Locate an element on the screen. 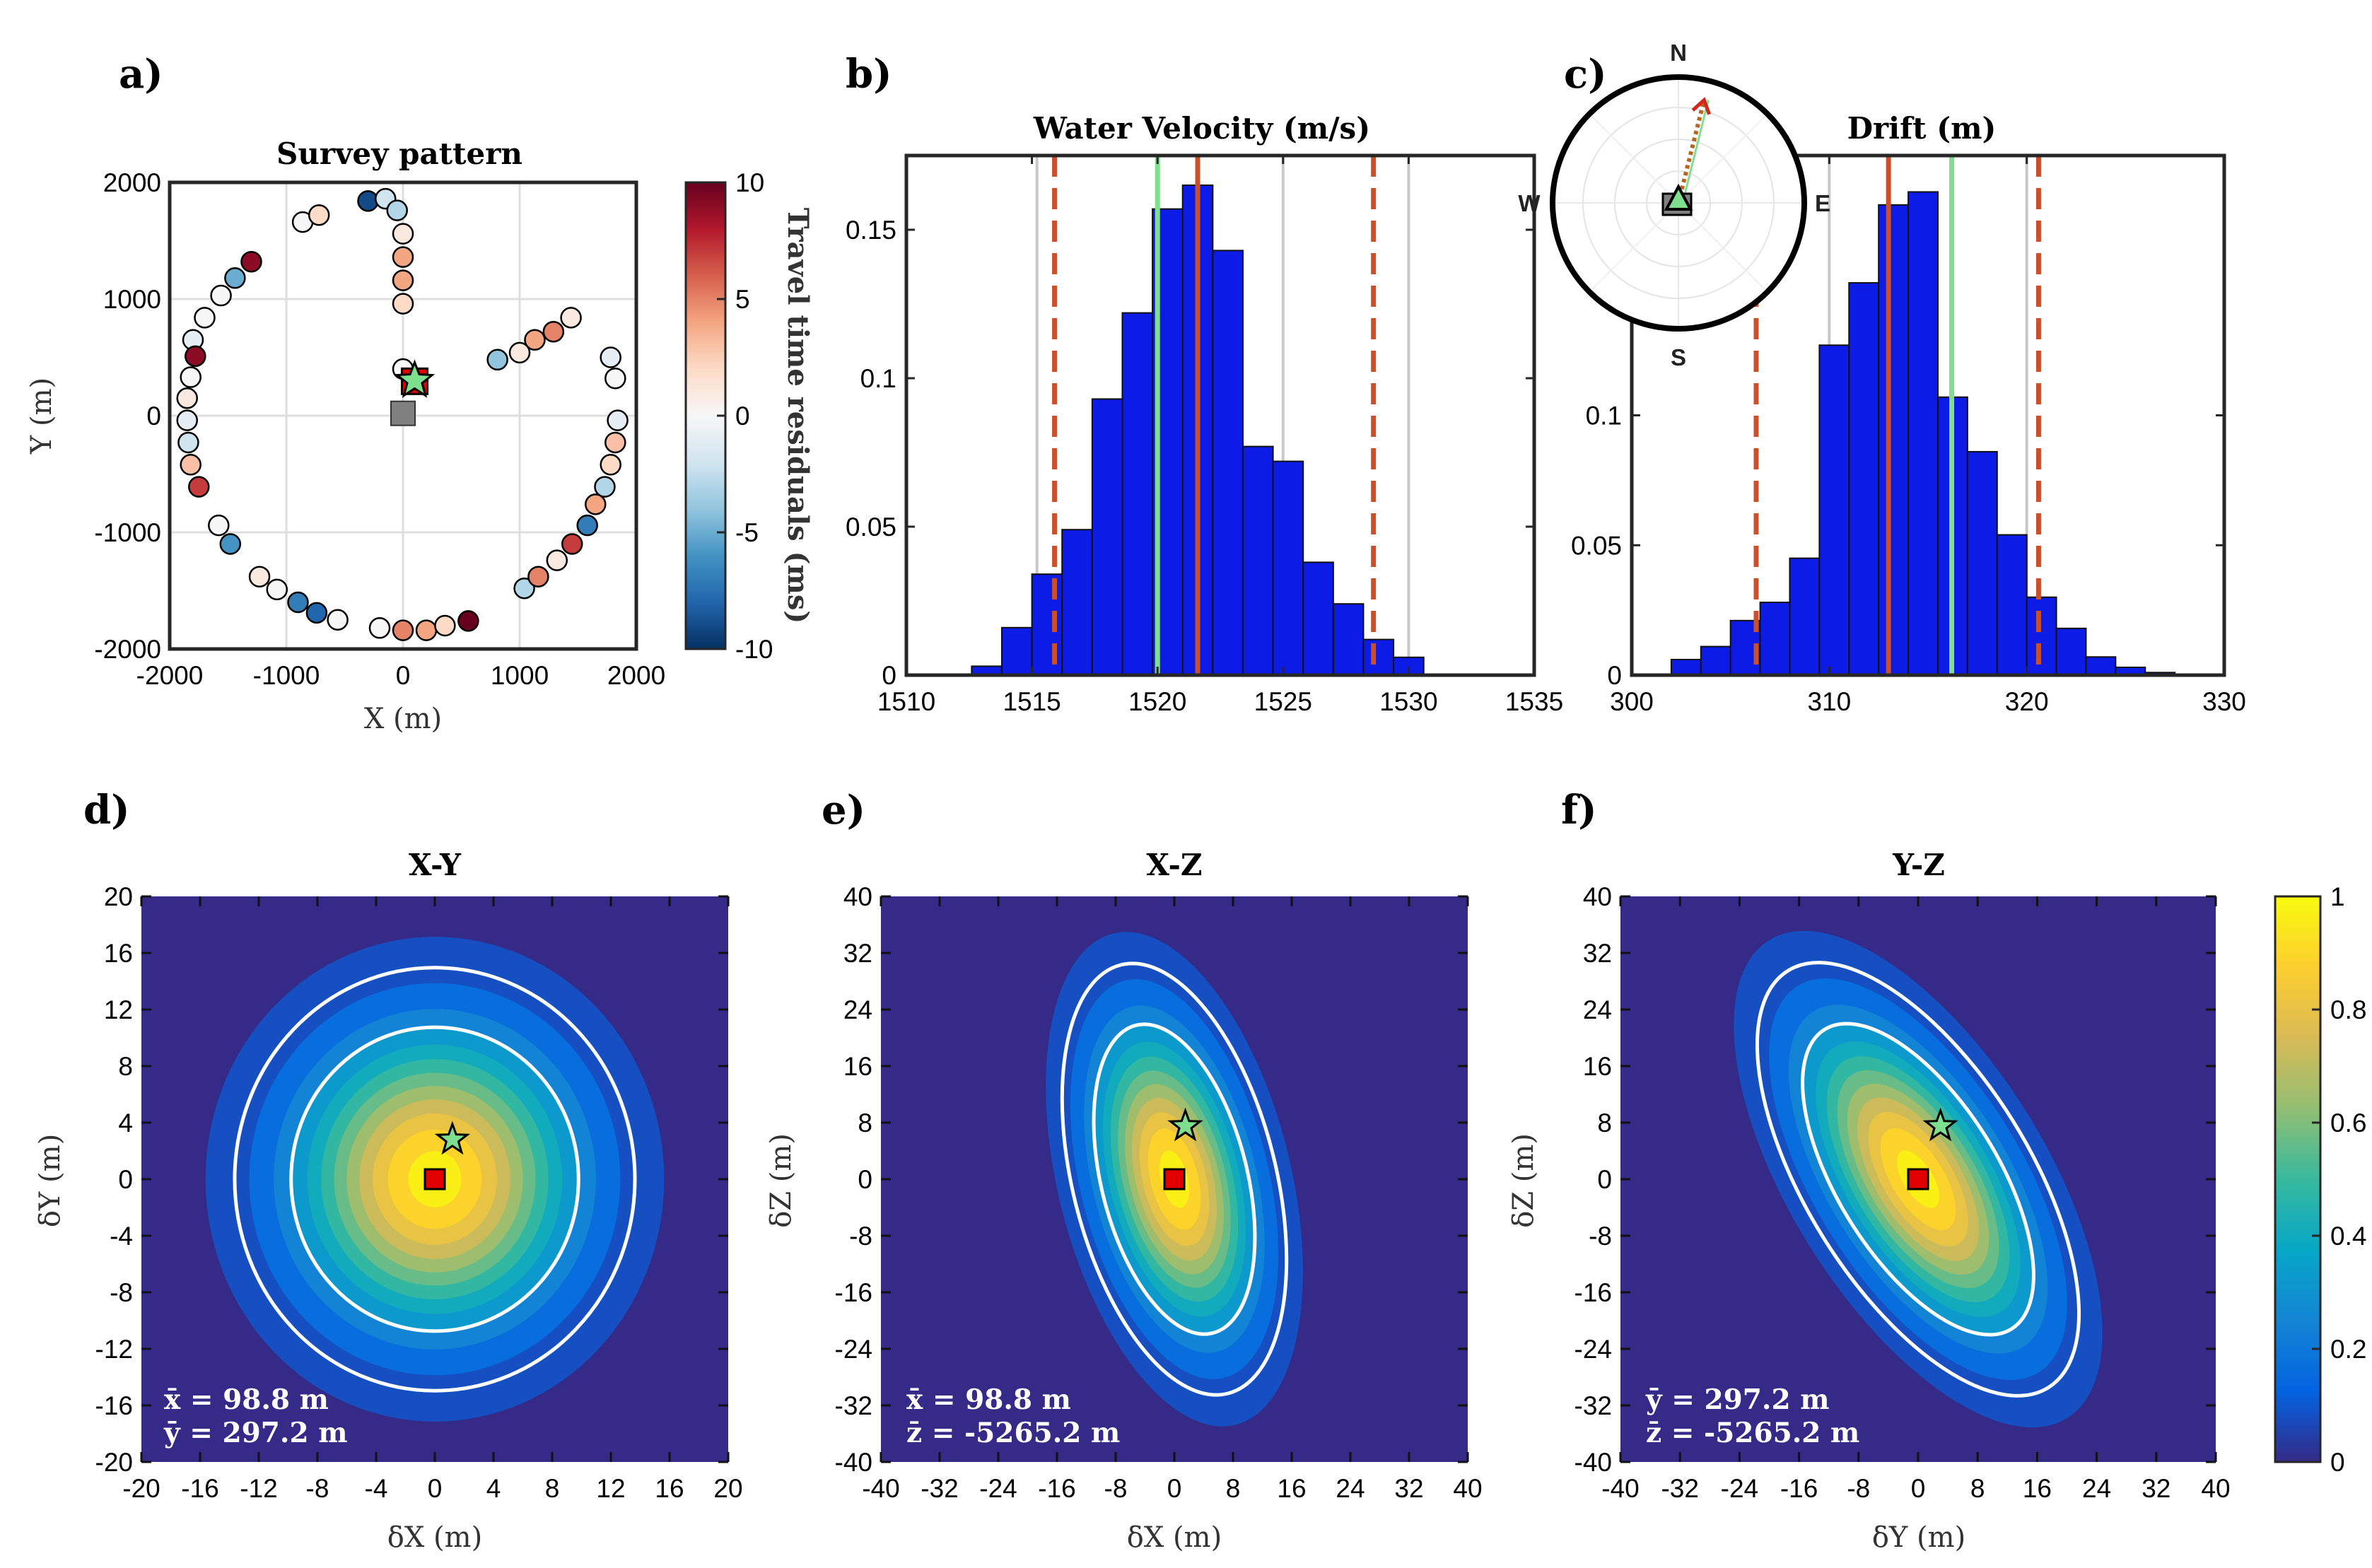  annotation-f-2: z̄ = -5265.2 m is located at coordinates (1752, 1433).